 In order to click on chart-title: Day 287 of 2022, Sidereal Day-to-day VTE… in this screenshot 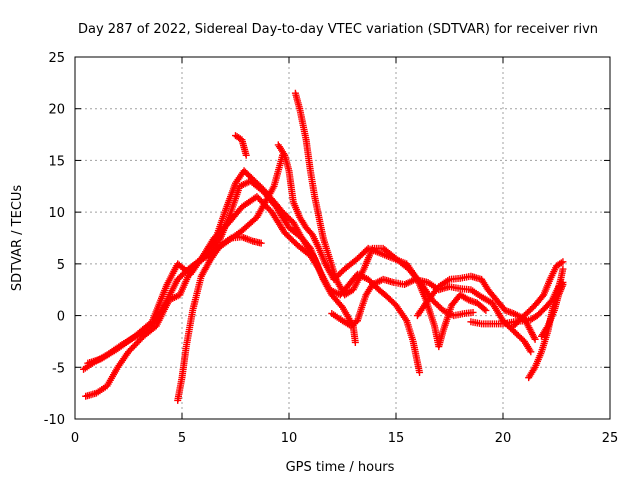, I will do `click(338, 29)`.